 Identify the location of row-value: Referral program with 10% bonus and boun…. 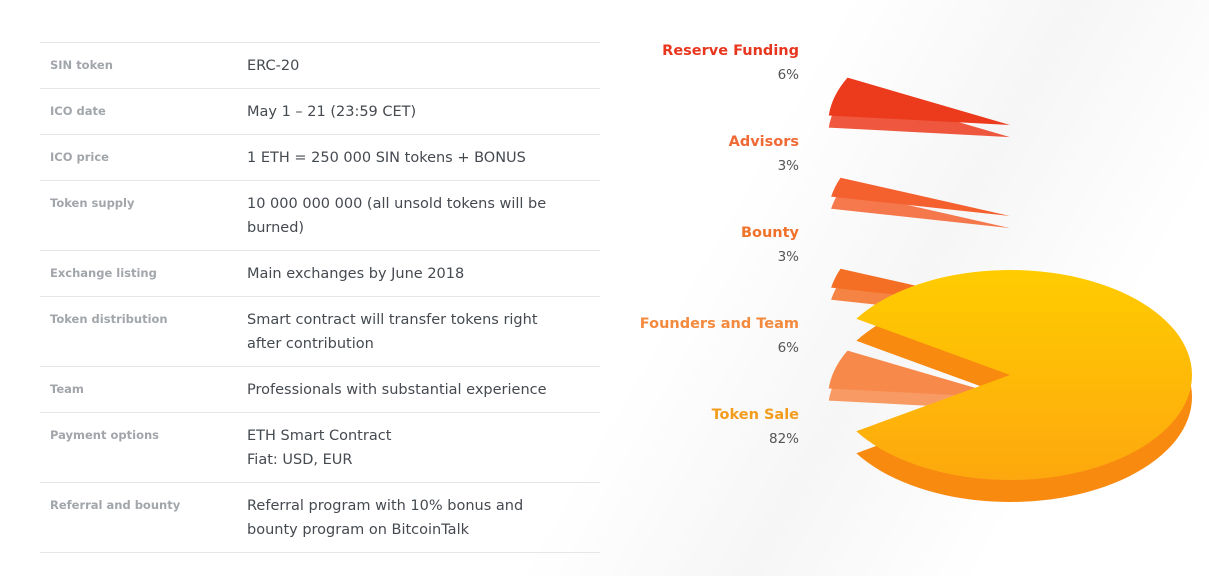
(418, 517).